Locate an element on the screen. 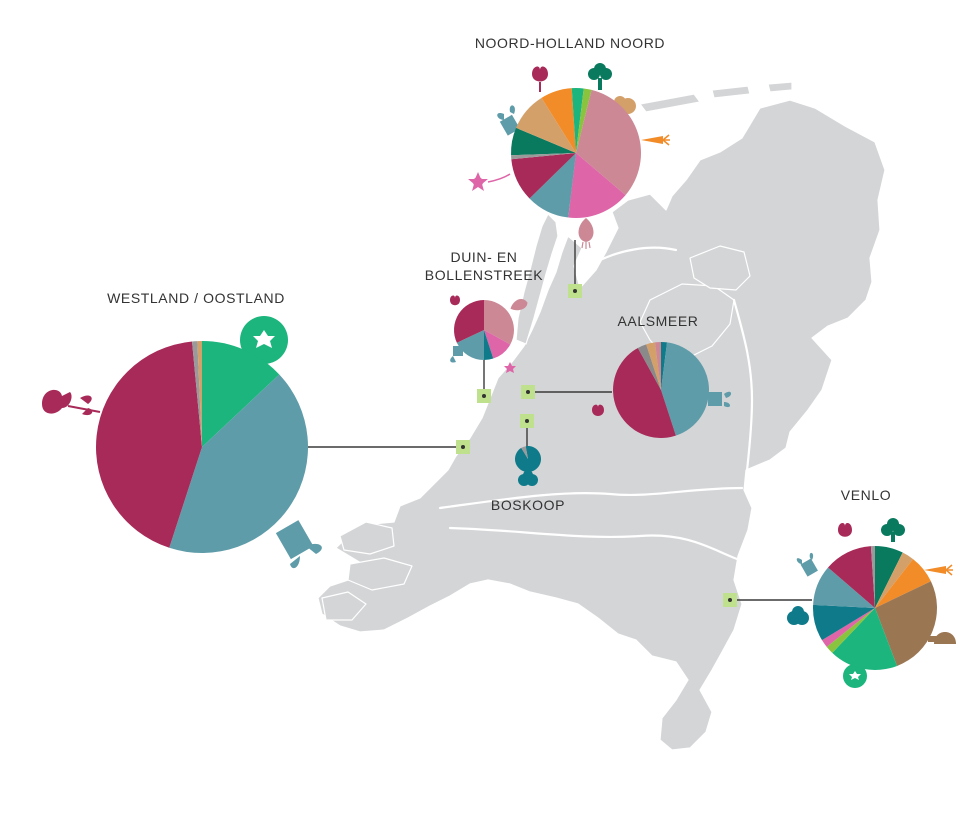 The height and width of the screenshot is (819, 980). mushroom-icon is located at coordinates (942, 638).